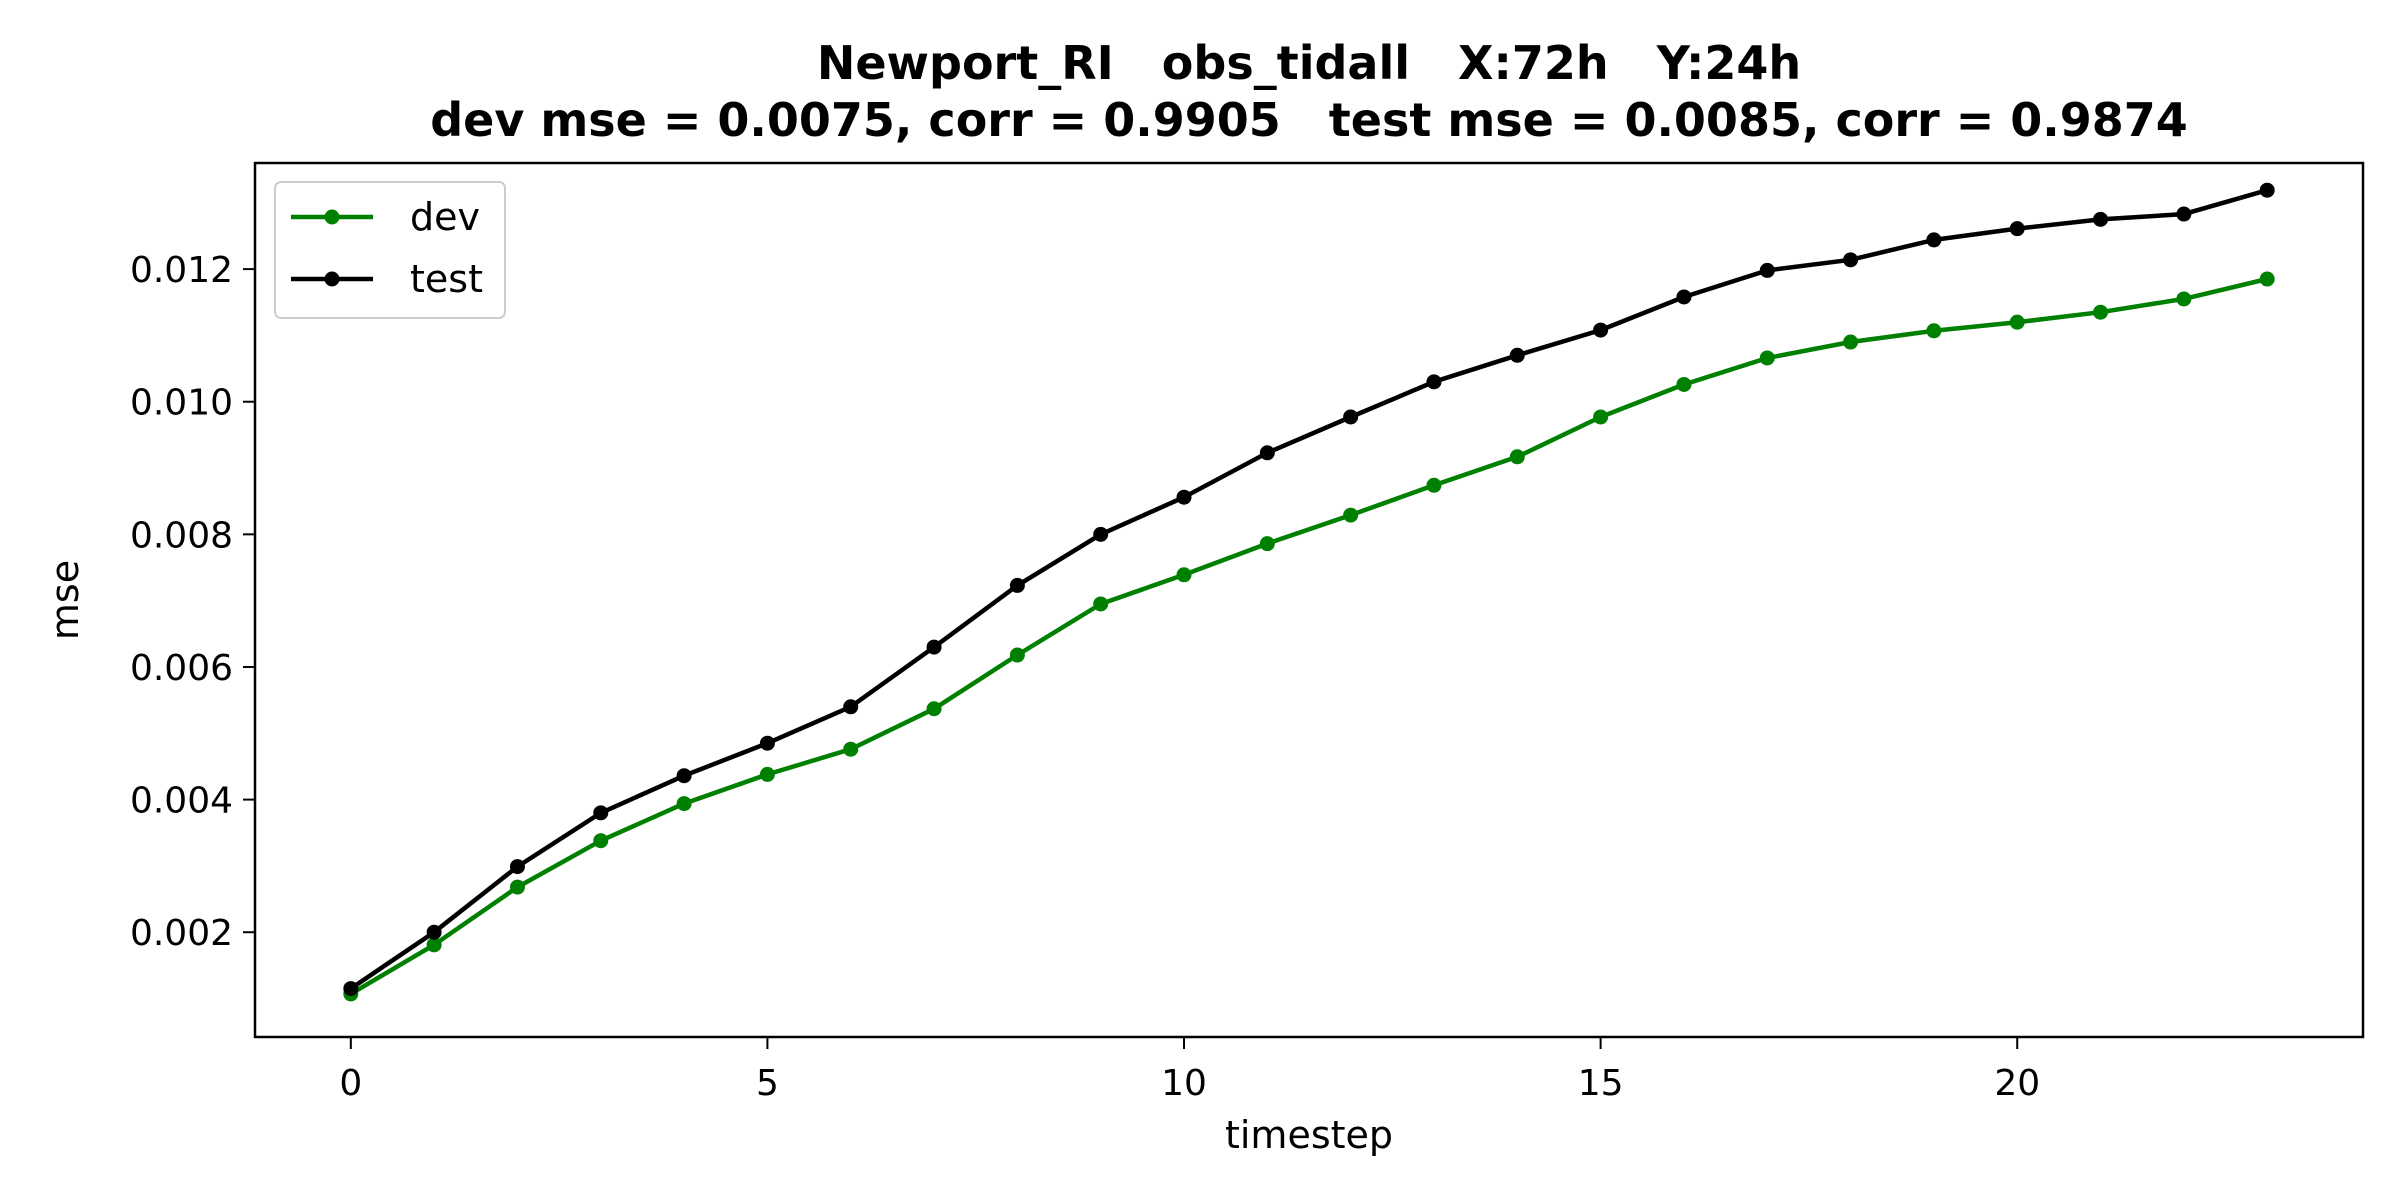 The image size is (2400, 1200). What do you see at coordinates (181, 535) in the screenshot?
I see `y-tick-label: 0.008` at bounding box center [181, 535].